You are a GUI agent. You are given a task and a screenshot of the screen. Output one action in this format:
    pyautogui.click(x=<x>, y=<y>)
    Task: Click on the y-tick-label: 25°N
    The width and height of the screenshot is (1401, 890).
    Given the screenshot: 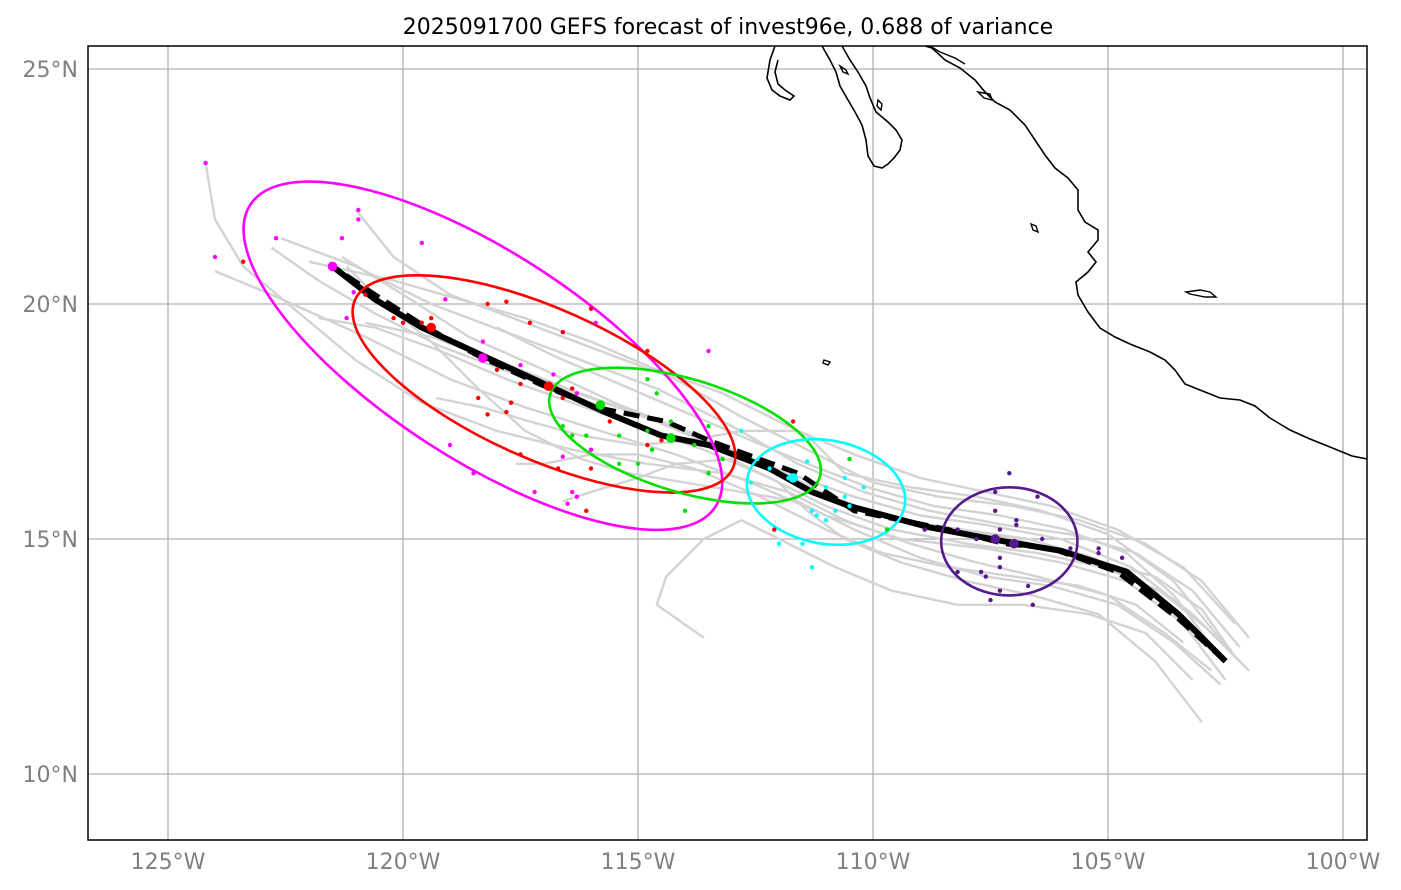 What is the action you would take?
    pyautogui.click(x=50, y=70)
    